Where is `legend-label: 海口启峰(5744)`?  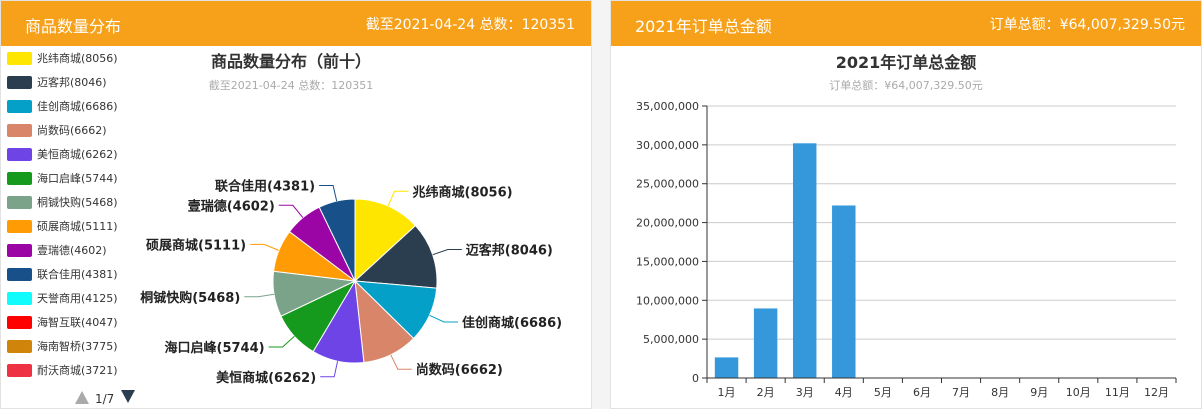 legend-label: 海口启峰(5744) is located at coordinates (77, 178).